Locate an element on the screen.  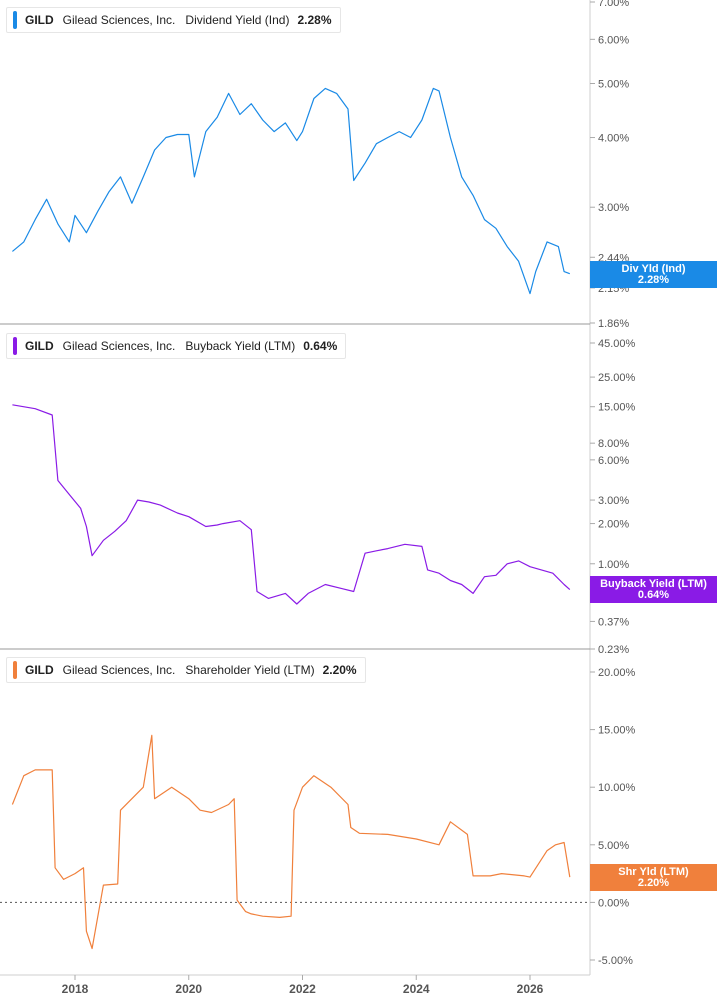
x-axis: 2018 2020 2022 2024 2026 is located at coordinates (295, 985).